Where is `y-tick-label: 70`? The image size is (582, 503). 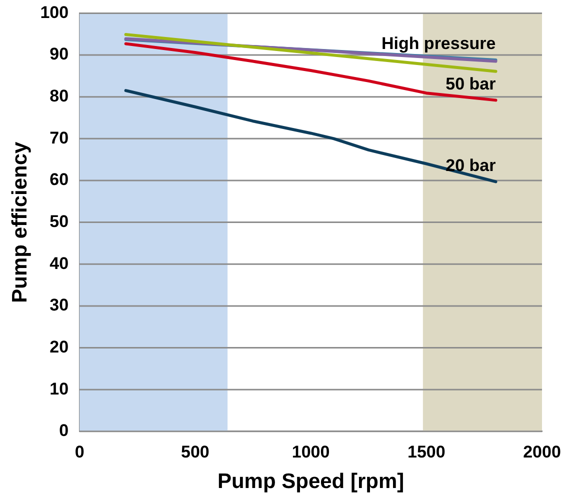
y-tick-label: 70 is located at coordinates (59, 138).